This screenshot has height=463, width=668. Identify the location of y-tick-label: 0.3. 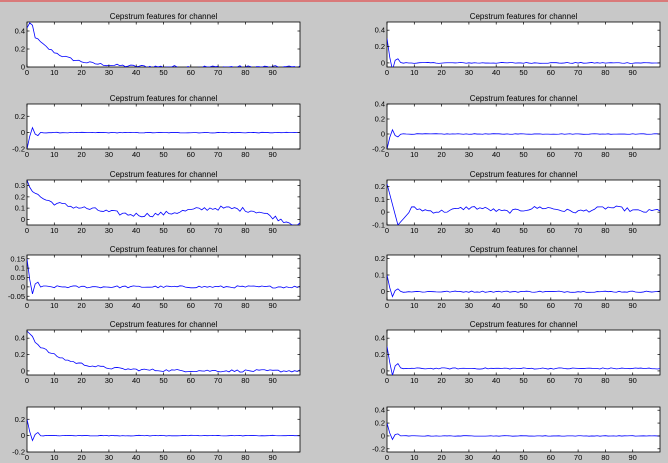
(20, 185).